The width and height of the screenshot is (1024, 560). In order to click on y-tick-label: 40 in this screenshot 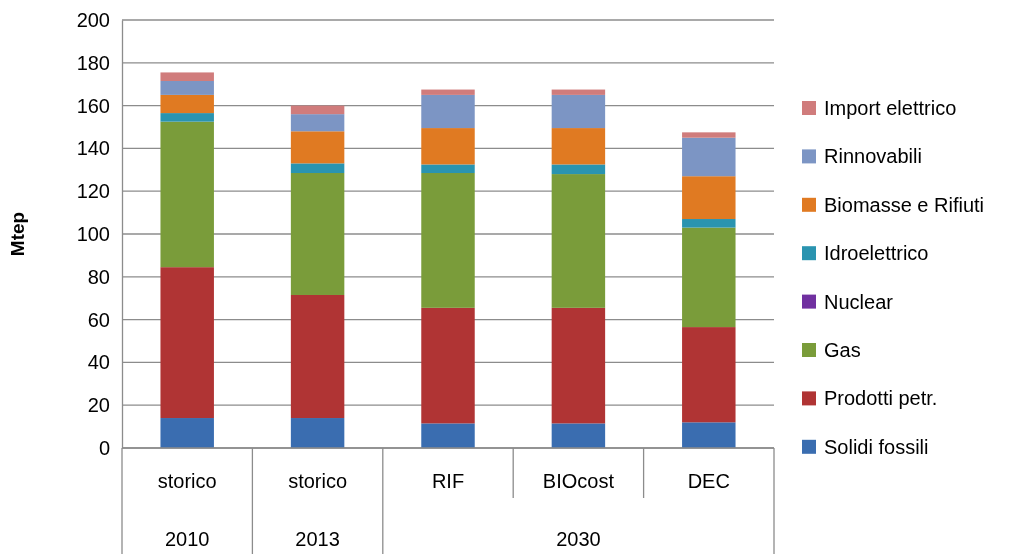, I will do `click(98, 362)`.